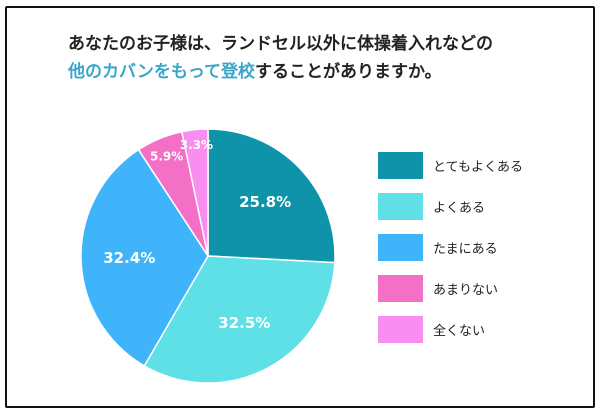 The height and width of the screenshot is (414, 600). I want to click on legend-item: よくある, so click(450, 206).